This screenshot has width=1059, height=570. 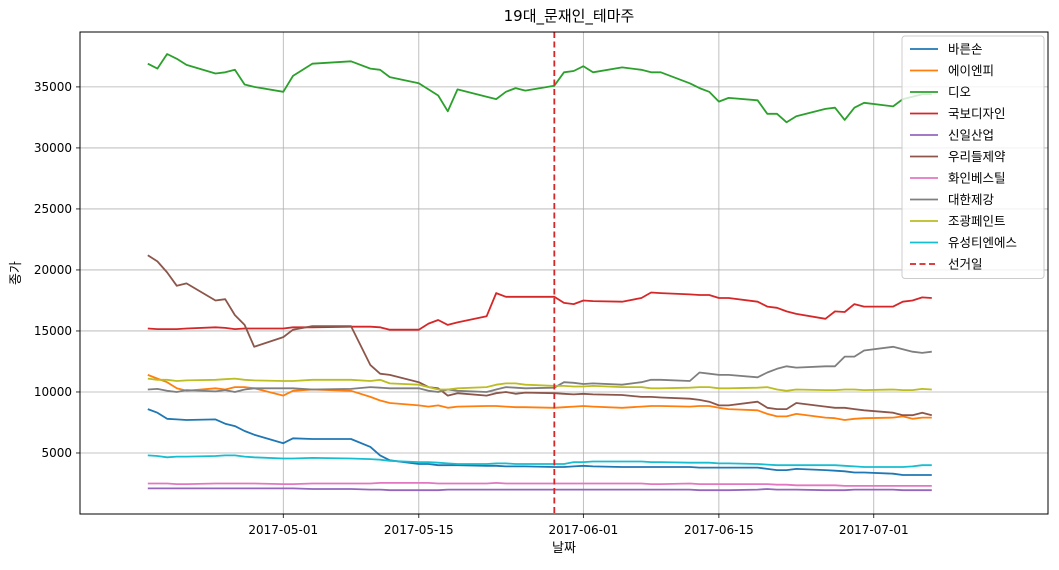 What do you see at coordinates (971, 70) in the screenshot?
I see `legend-label: 에이엔피` at bounding box center [971, 70].